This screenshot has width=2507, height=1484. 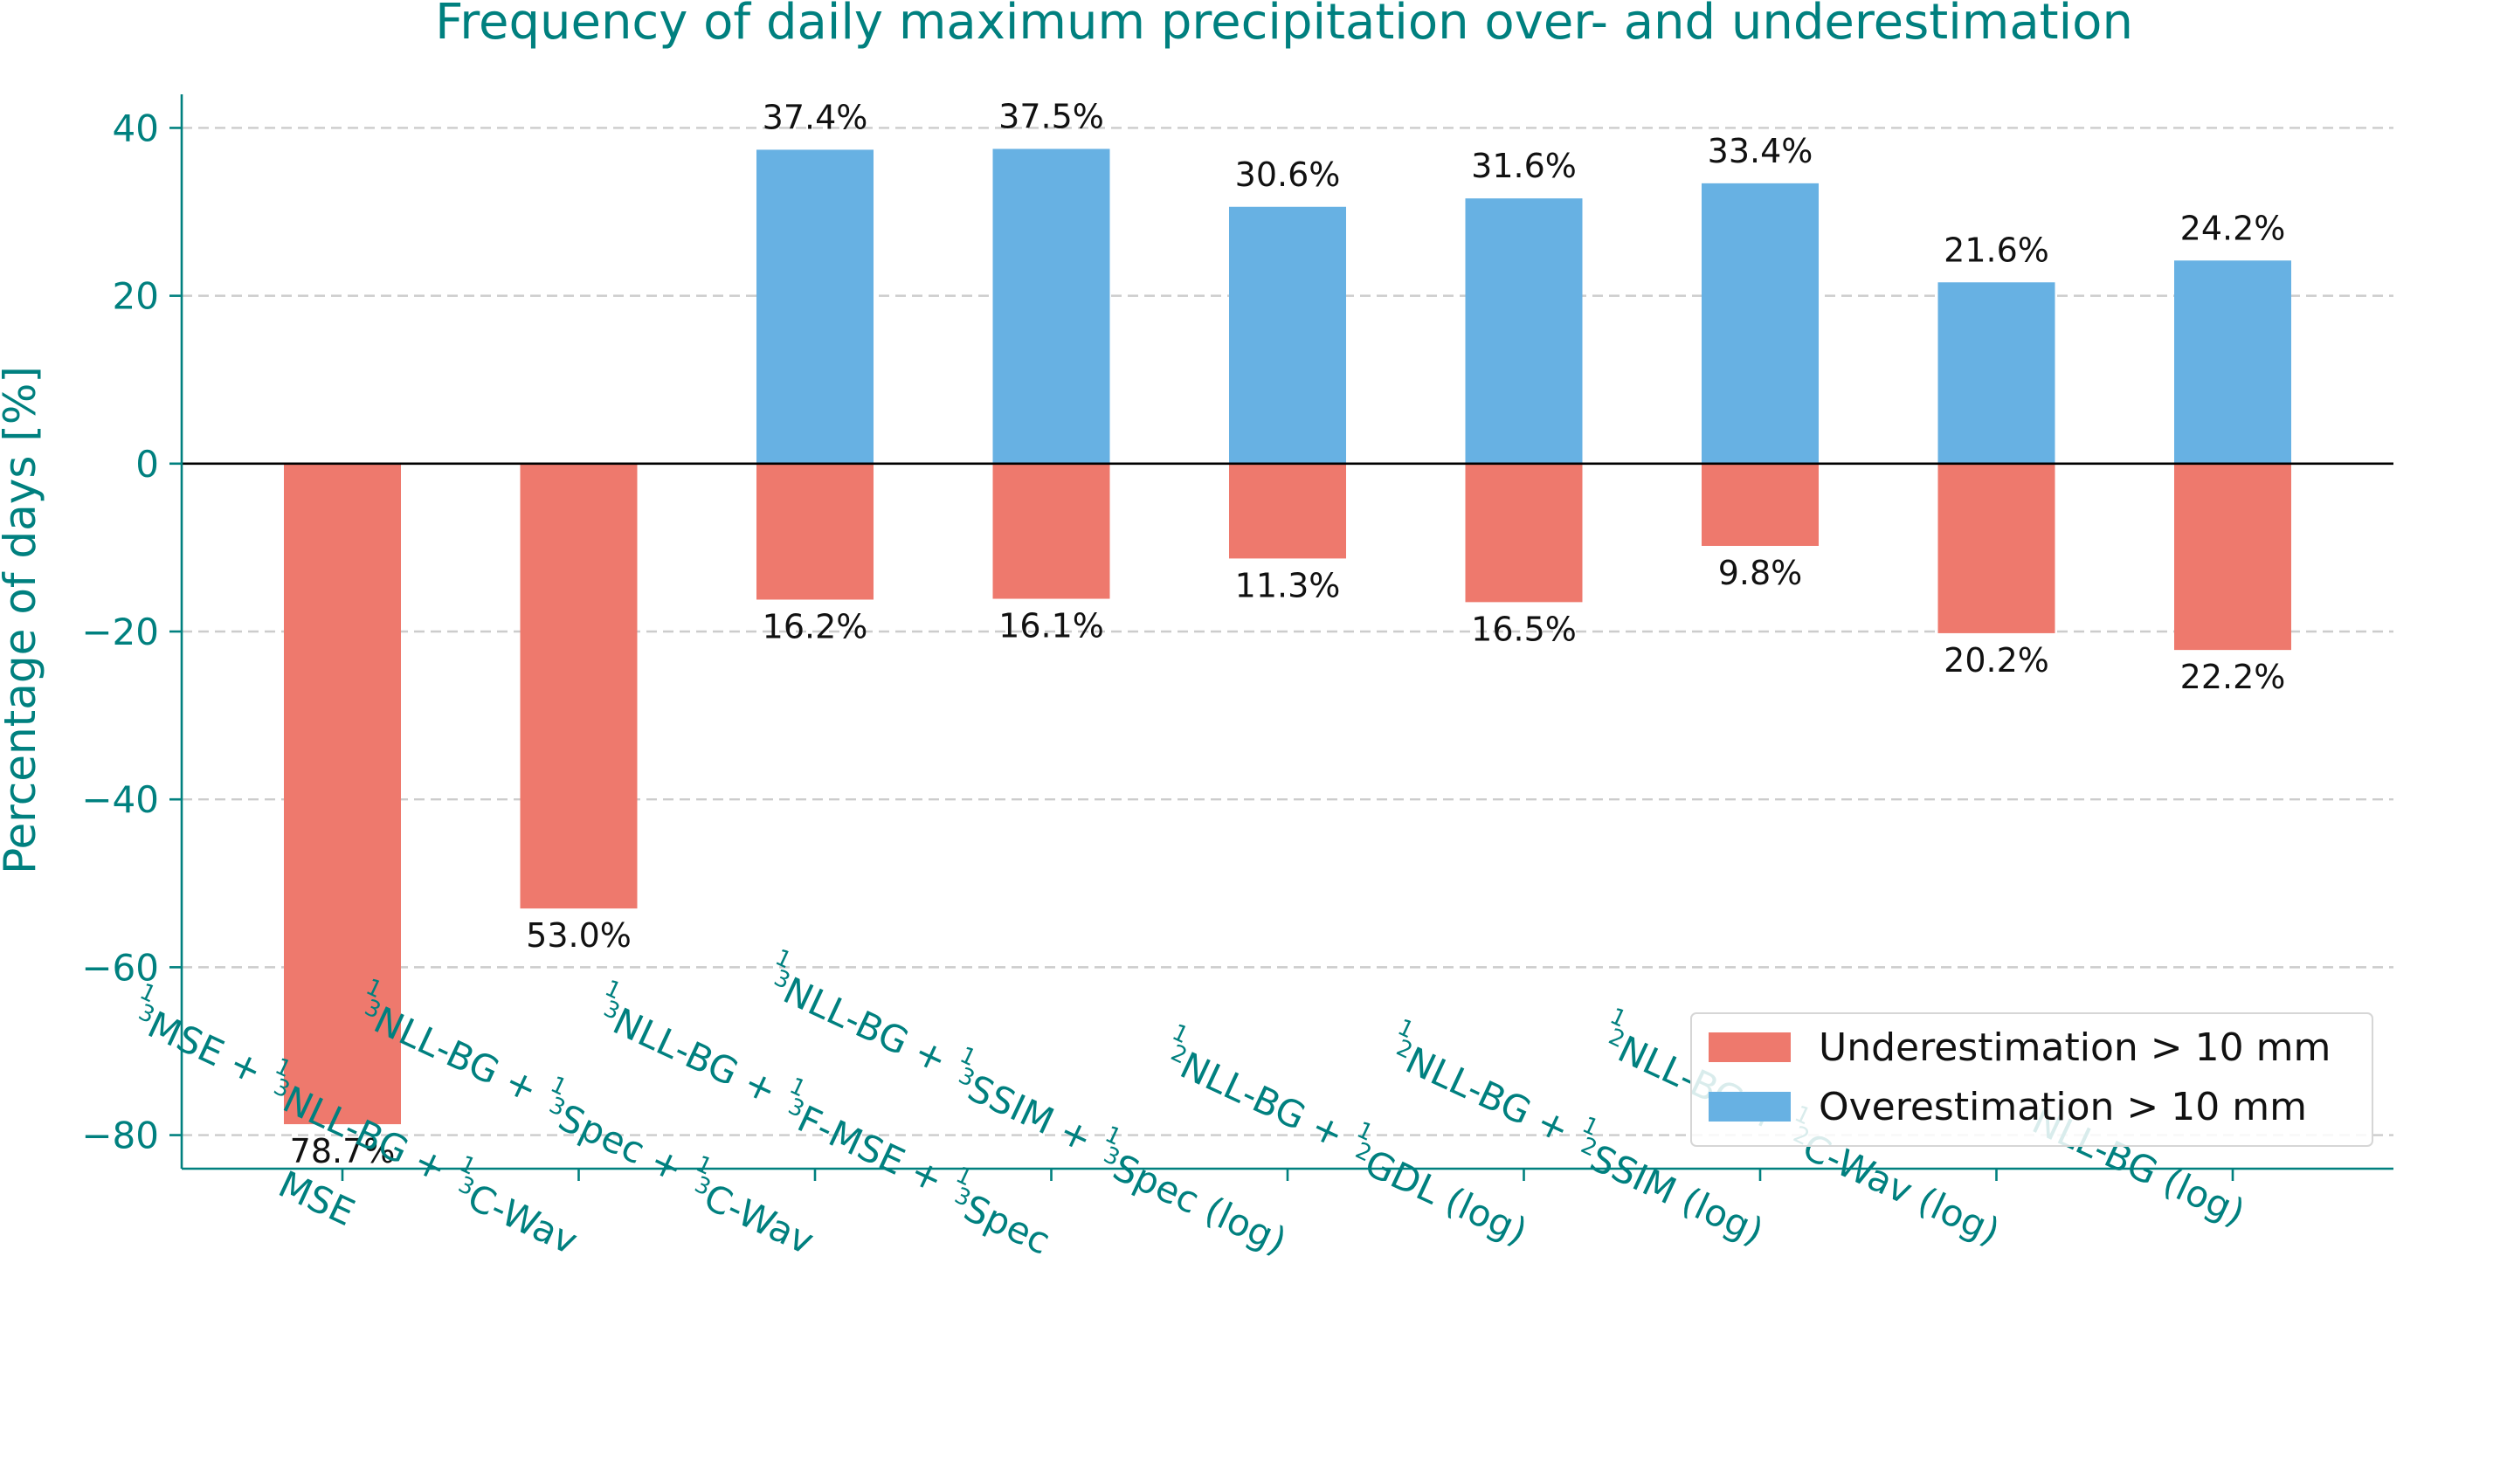 What do you see at coordinates (626, 1146) in the screenshot?
I see `x-tick-text: Spec +` at bounding box center [626, 1146].